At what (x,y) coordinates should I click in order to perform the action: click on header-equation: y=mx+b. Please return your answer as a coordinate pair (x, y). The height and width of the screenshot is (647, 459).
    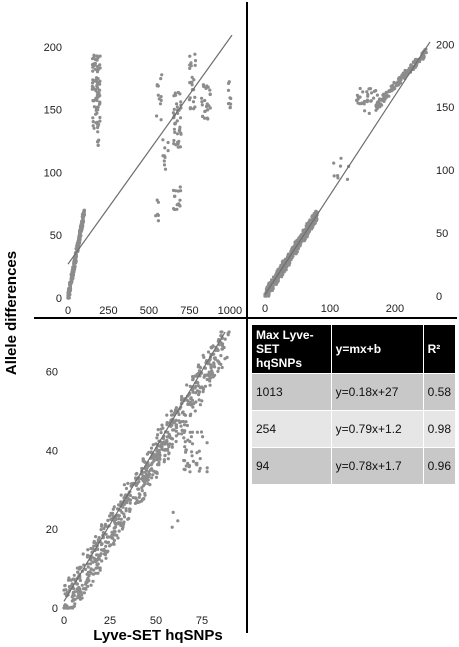
    Looking at the image, I should click on (377, 349).